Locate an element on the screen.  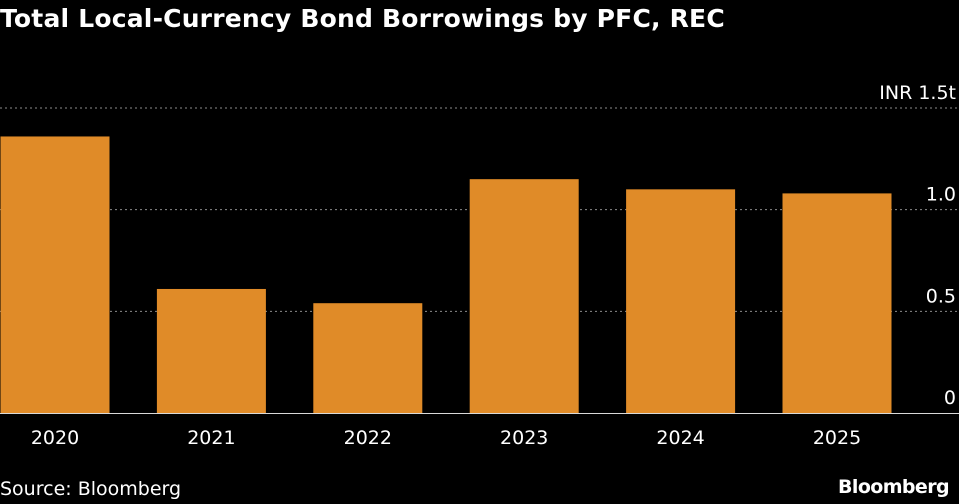
y-tick-label: INR 1.5t is located at coordinates (917, 93).